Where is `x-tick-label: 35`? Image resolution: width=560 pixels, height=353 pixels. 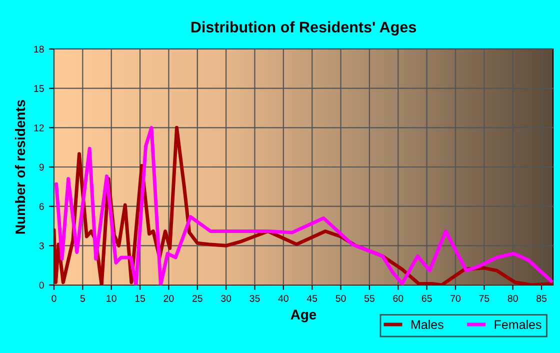 x-tick-label: 35 is located at coordinates (255, 298).